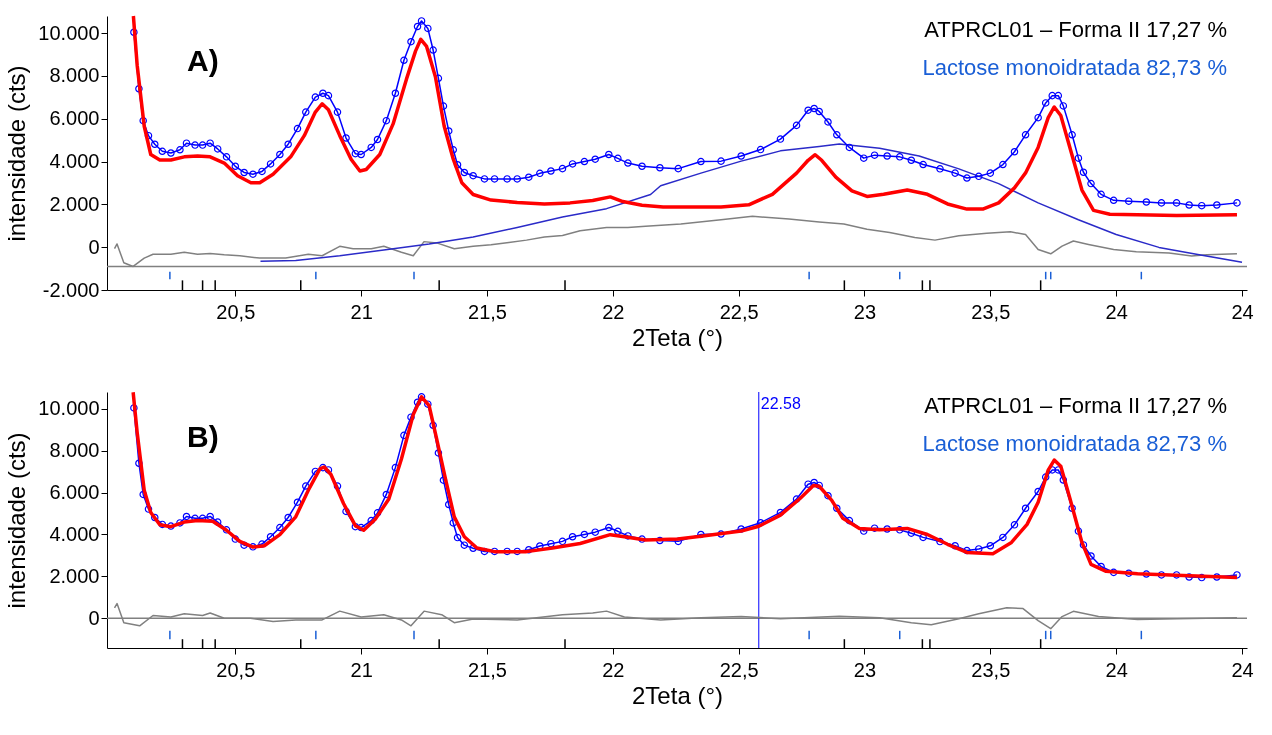 The width and height of the screenshot is (1272, 735). I want to click on y-tick-label: -2.000, so click(71, 289).